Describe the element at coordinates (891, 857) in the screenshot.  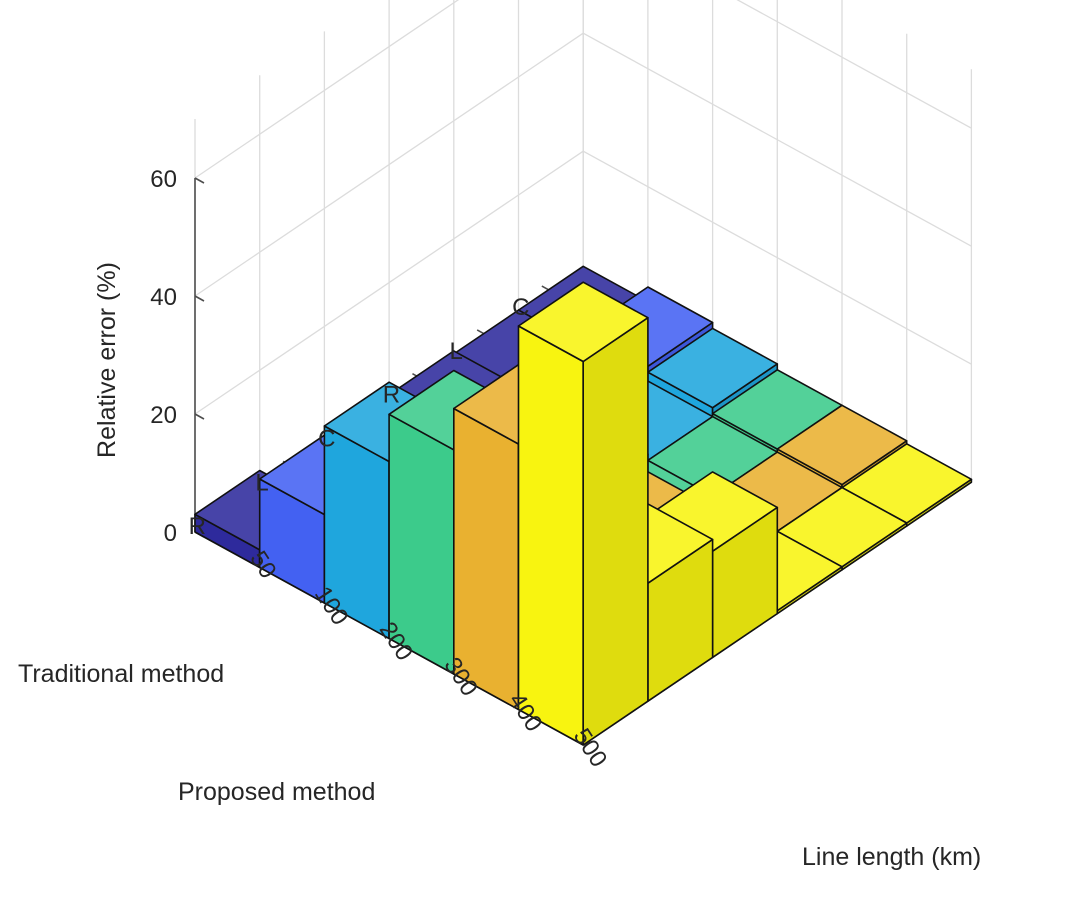
I see `x-axis-label: Line length (km)` at that location.